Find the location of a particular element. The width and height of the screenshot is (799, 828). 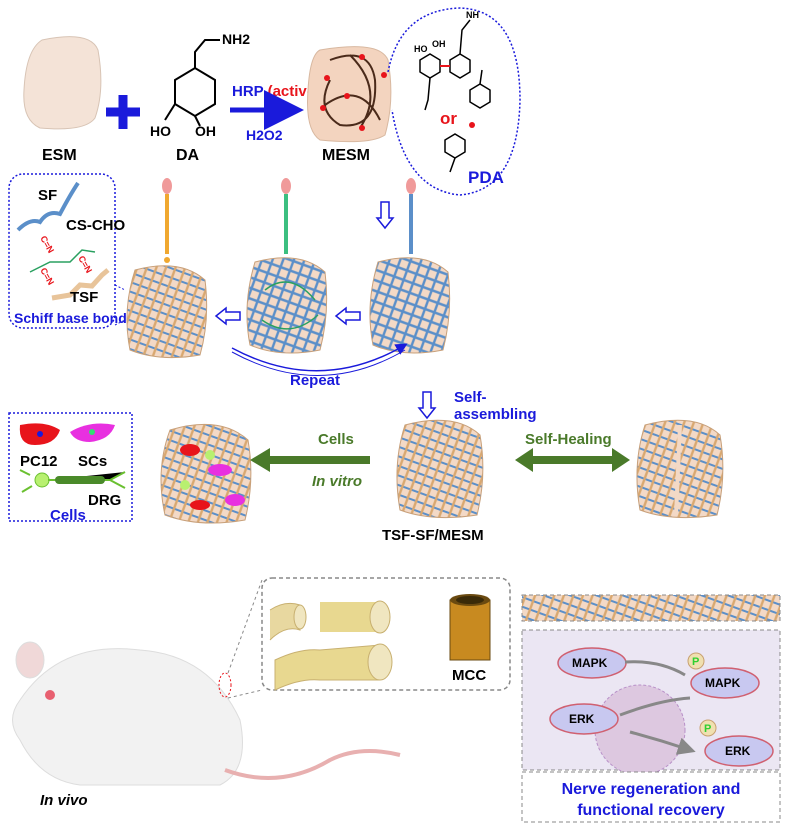

sf-chain is located at coordinates (48, 206).